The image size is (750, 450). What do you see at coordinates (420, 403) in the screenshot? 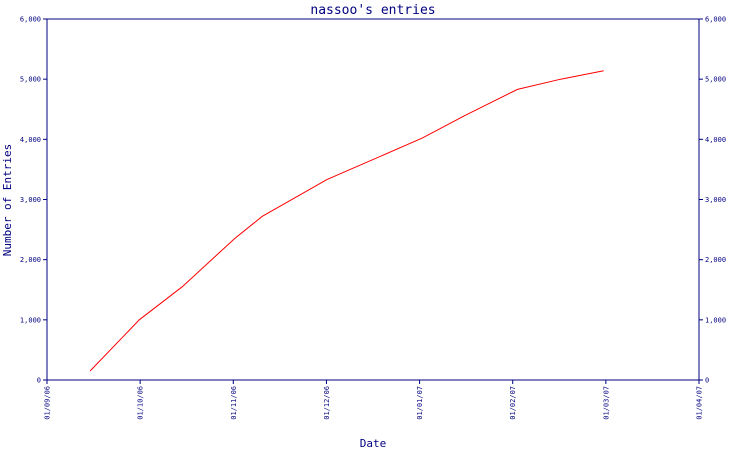
I see `x-tick-label: 01/01/07` at bounding box center [420, 403].